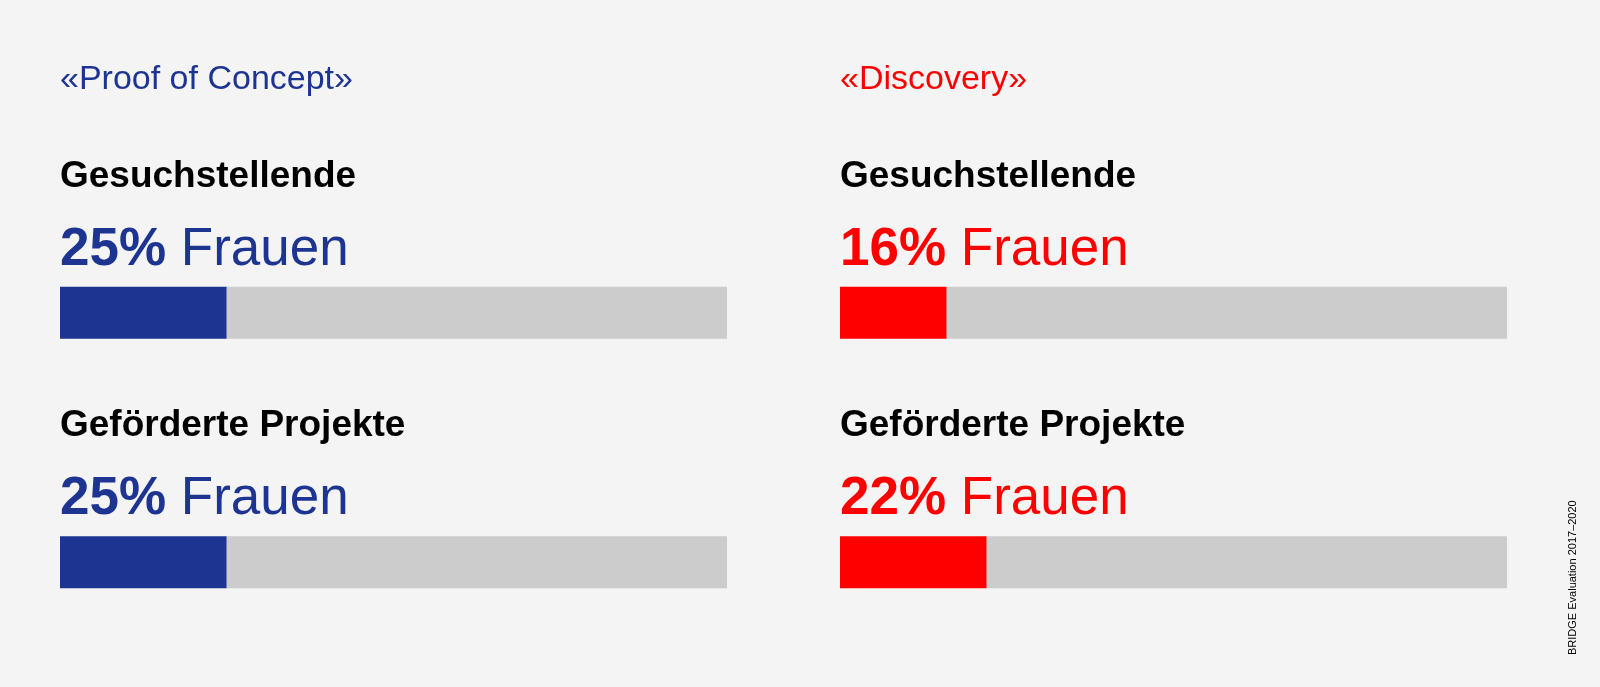  What do you see at coordinates (984, 496) in the screenshot?
I see `data-label: 22% Frauen` at bounding box center [984, 496].